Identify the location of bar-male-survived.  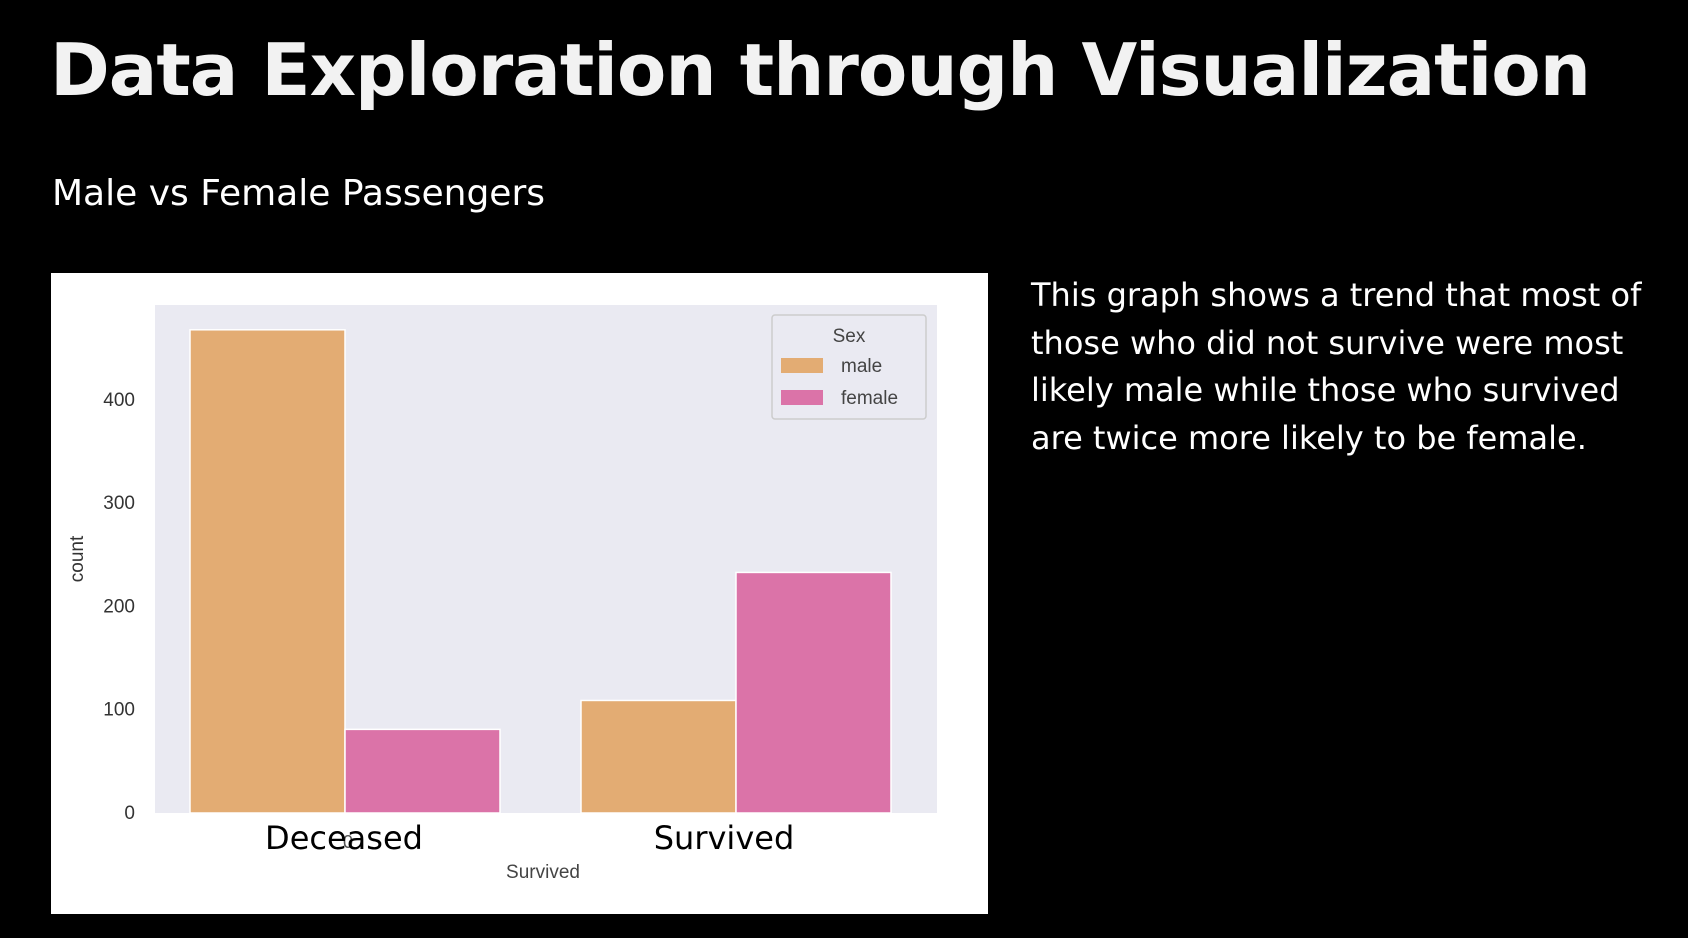
(658, 756).